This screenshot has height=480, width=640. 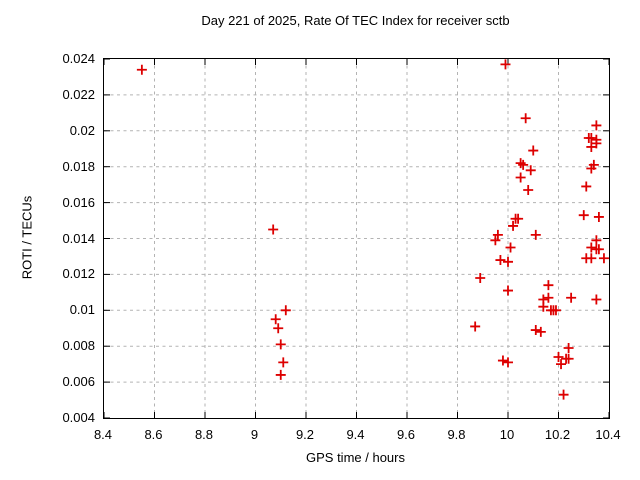 I want to click on y-tick-label: 0.012, so click(x=78, y=274).